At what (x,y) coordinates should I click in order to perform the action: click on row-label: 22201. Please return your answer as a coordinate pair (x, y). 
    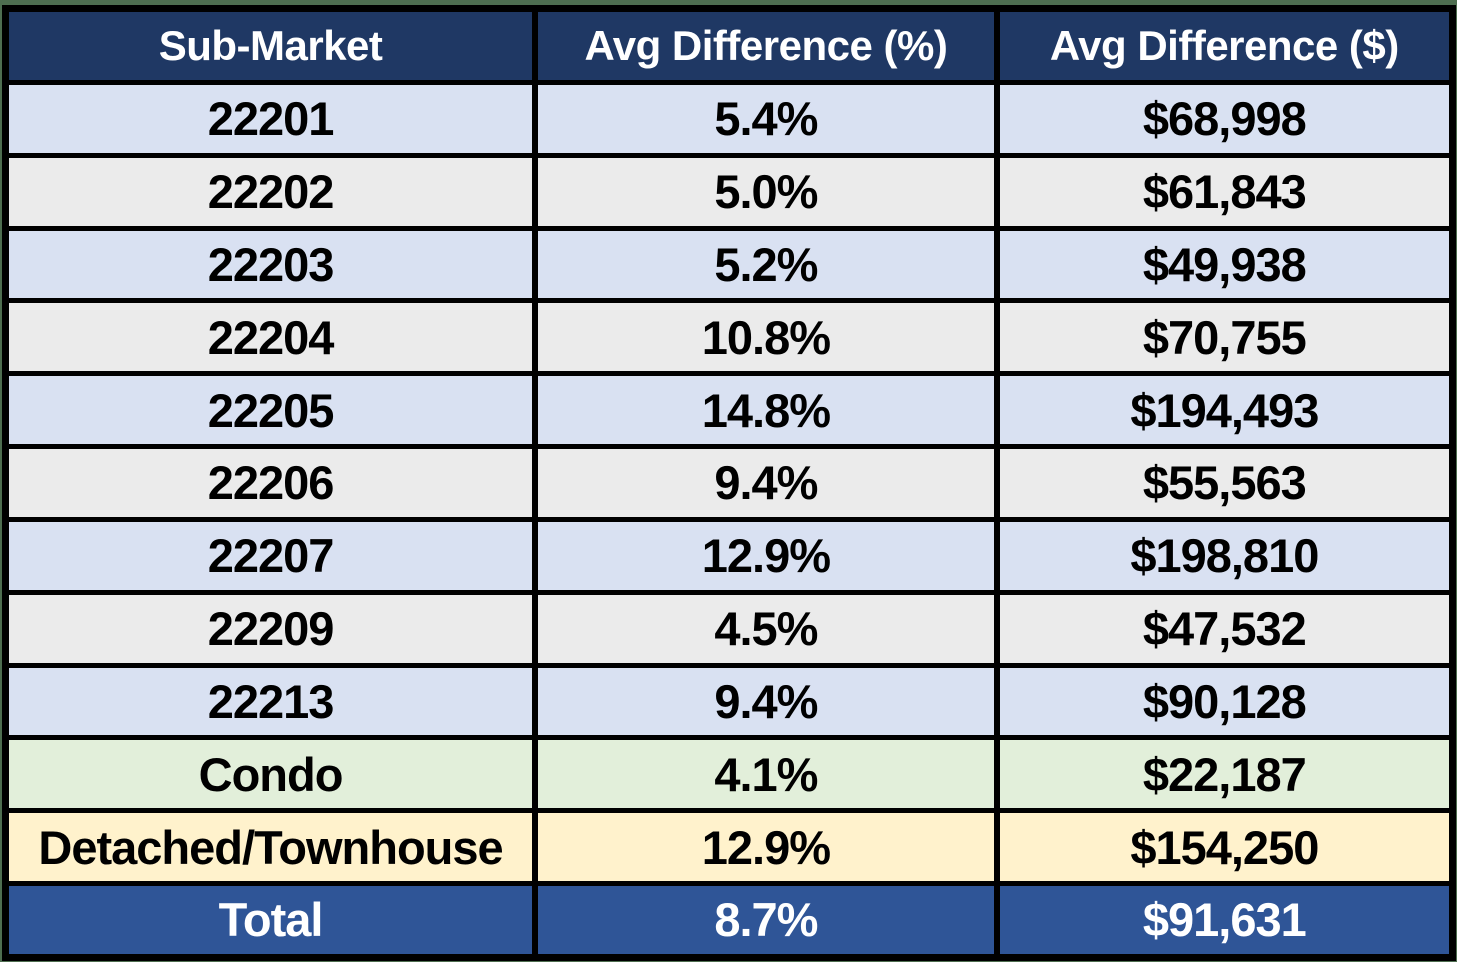
    Looking at the image, I should click on (270, 119).